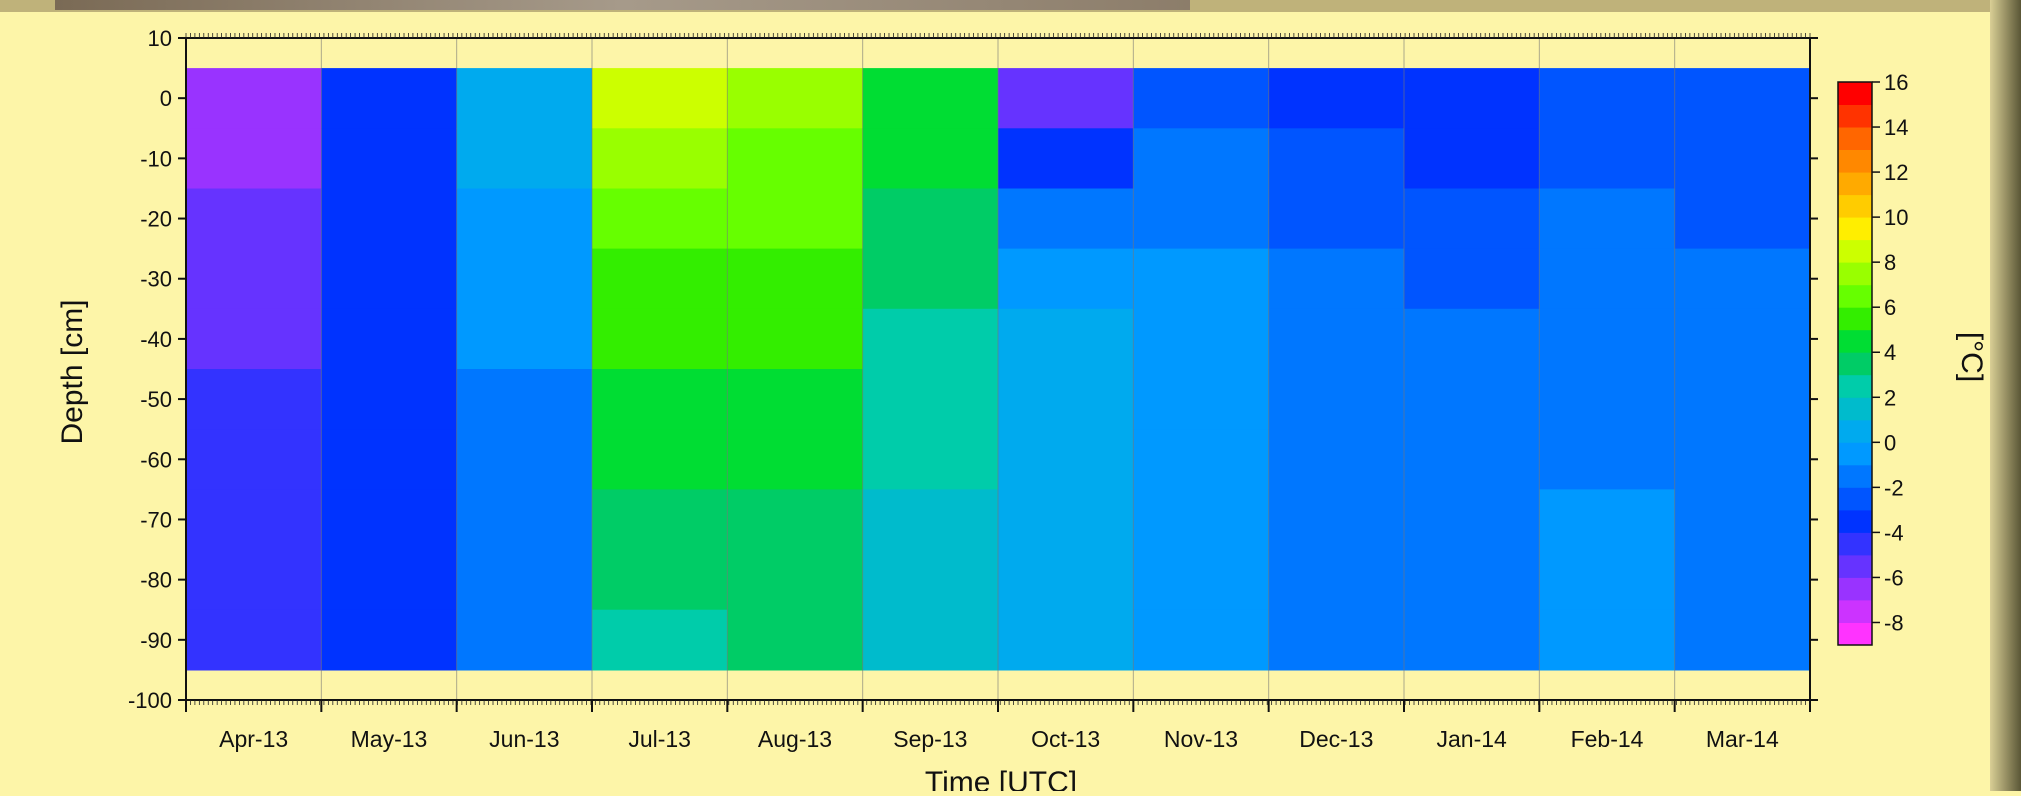 The width and height of the screenshot is (2021, 796). Describe the element at coordinates (1065, 739) in the screenshot. I see `x-tick-label: Oct-13` at that location.